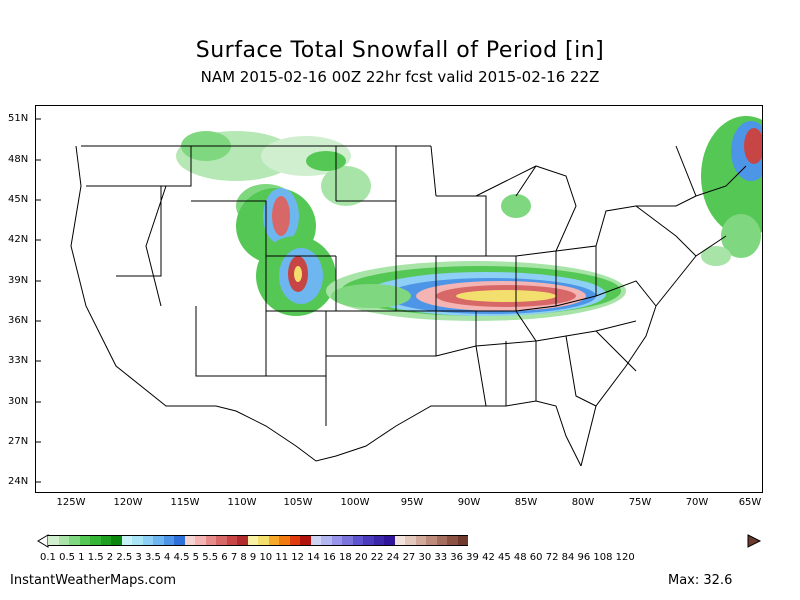 The height and width of the screenshot is (600, 800). I want to click on lon-label: 120W, so click(128, 502).